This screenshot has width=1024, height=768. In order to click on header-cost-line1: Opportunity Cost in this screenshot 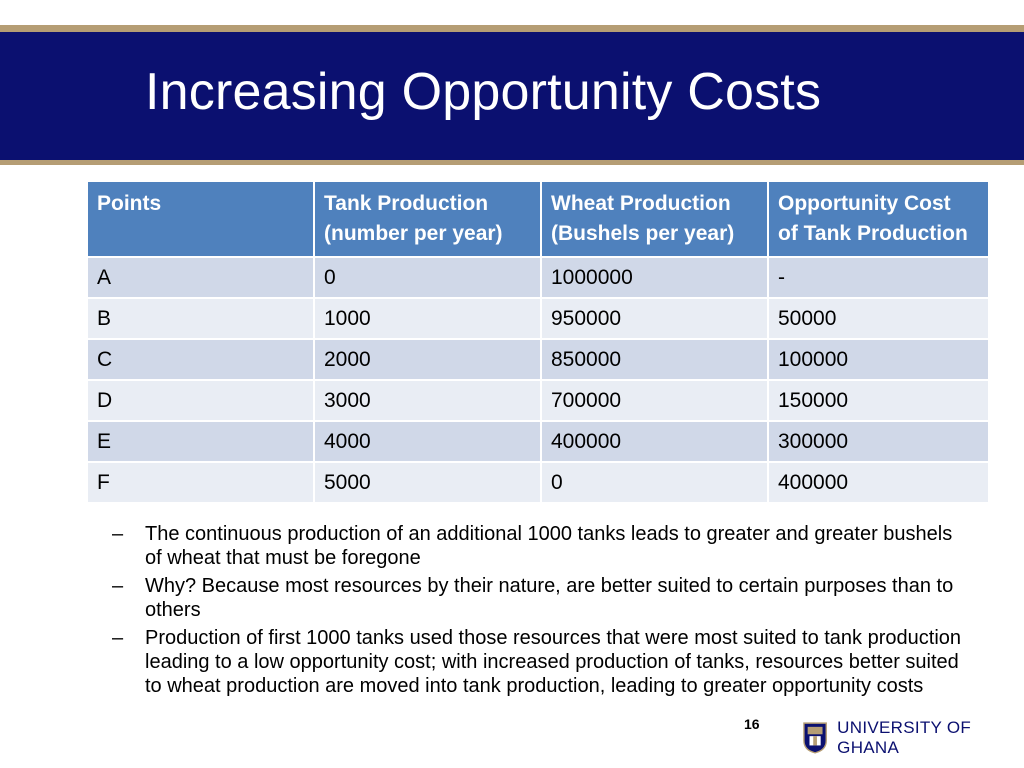, I will do `click(864, 203)`.